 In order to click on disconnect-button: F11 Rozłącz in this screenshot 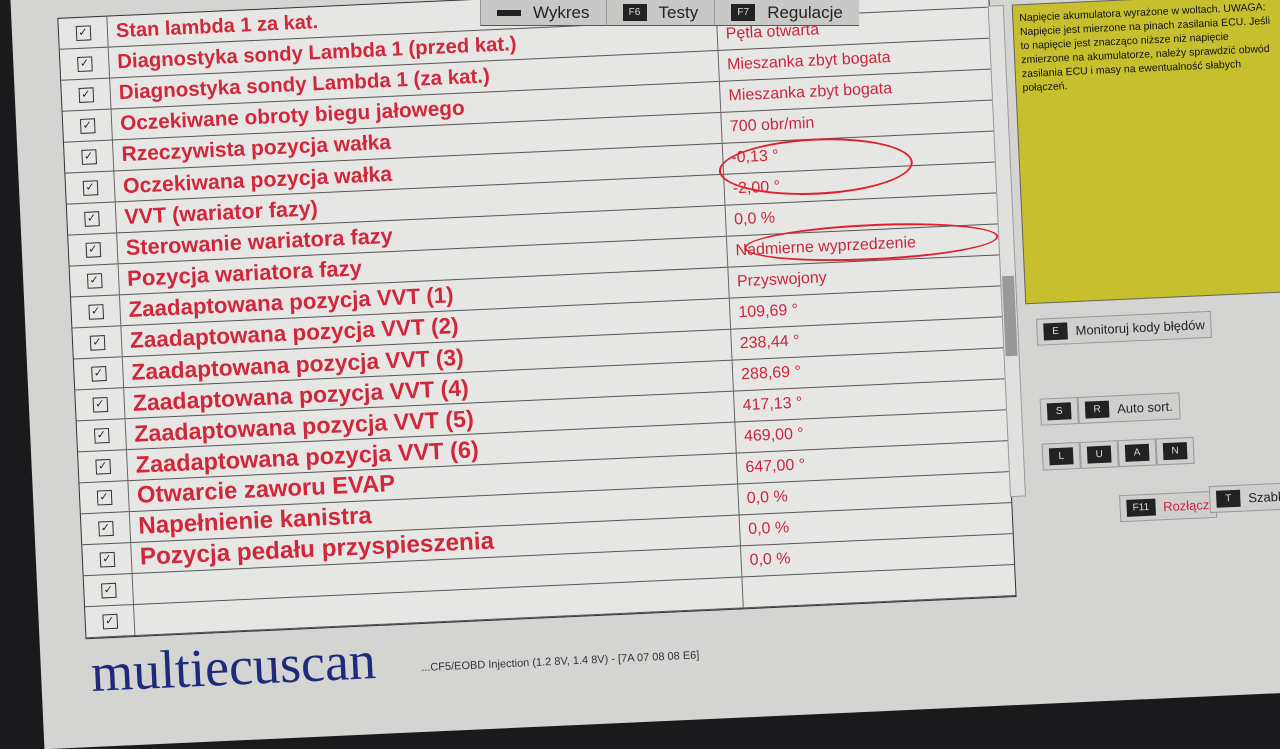, I will do `click(1168, 506)`.